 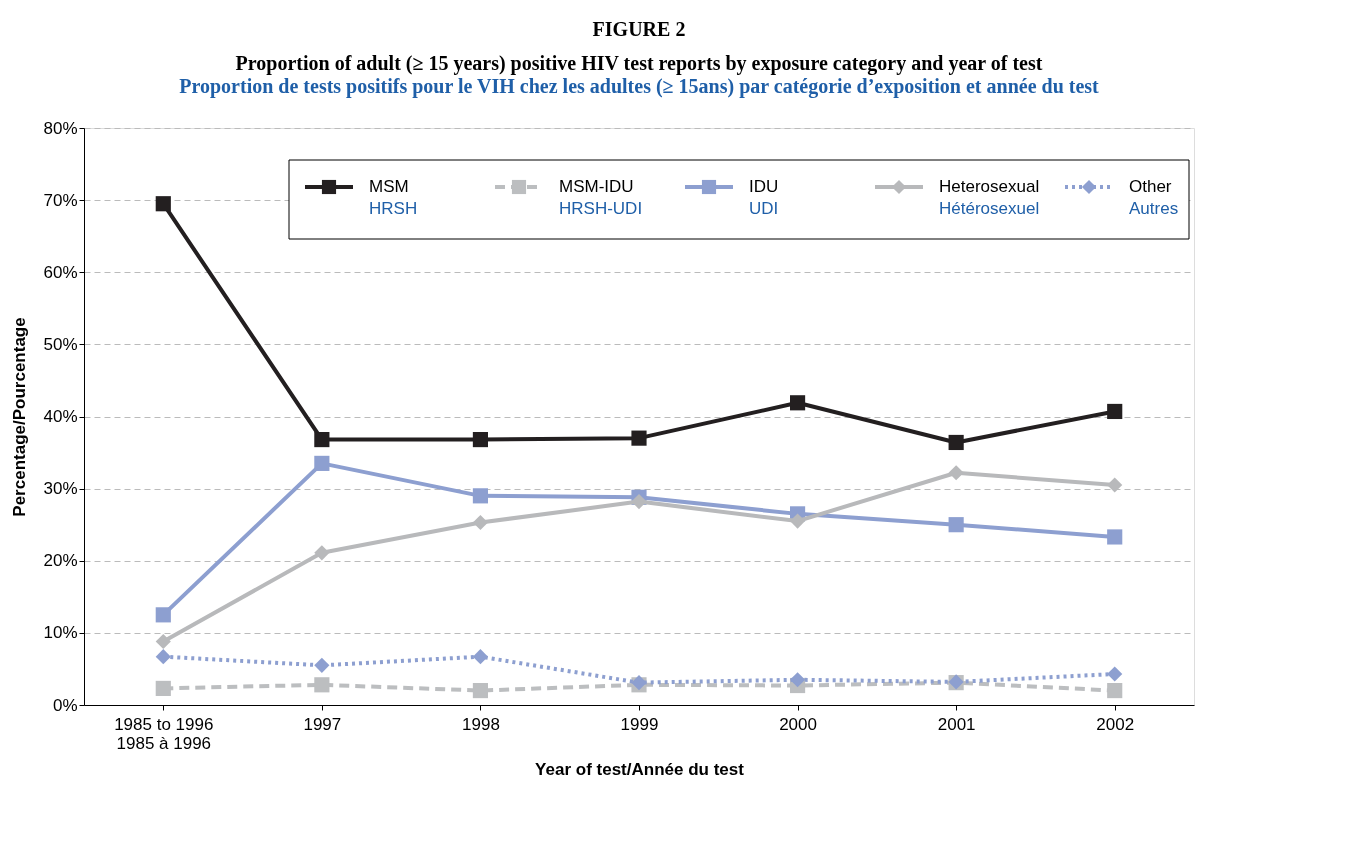 I want to click on legend-label: Heterosexual Hétérosexuel, so click(x=989, y=197).